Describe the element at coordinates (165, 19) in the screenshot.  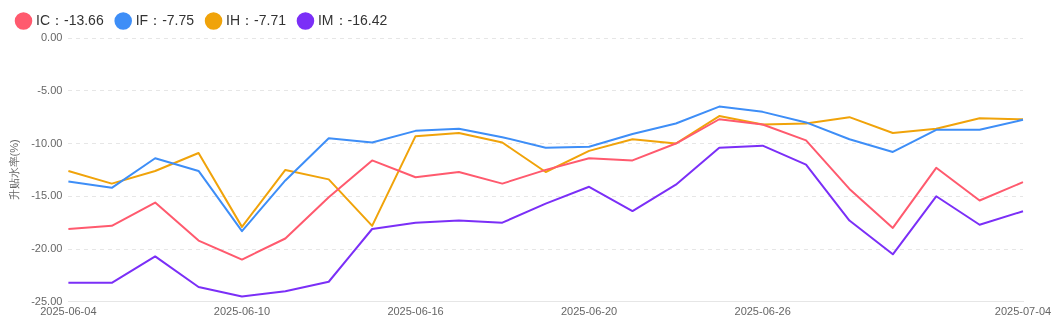
I see `legend-label: IF：-7.75` at that location.